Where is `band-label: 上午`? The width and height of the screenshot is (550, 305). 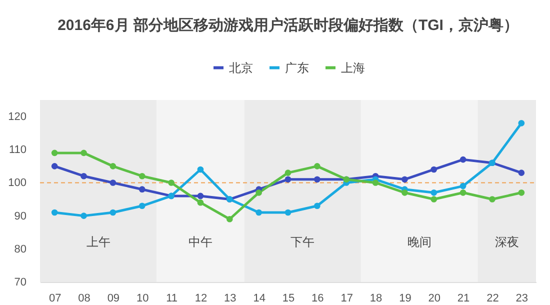 band-label: 上午 is located at coordinates (98, 241).